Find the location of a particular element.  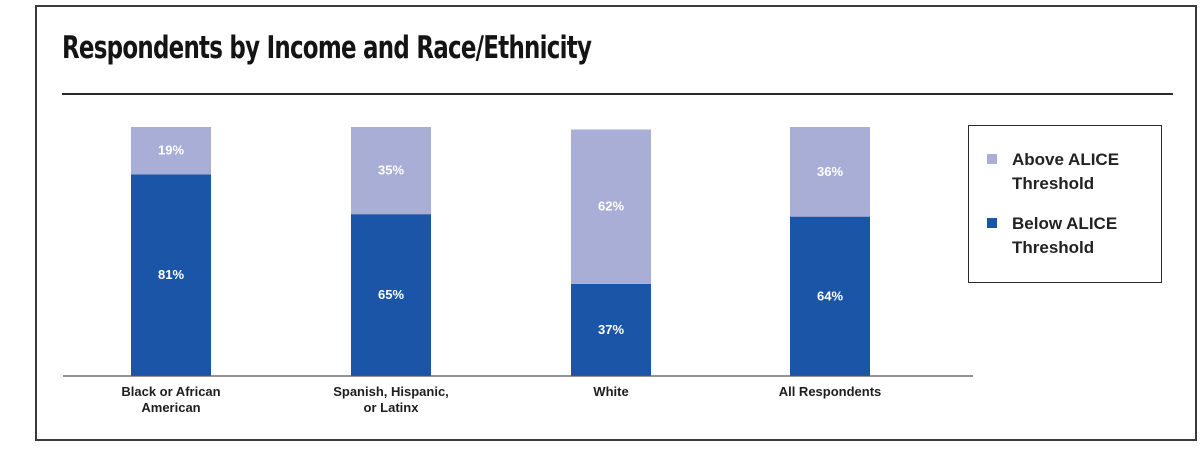

category-label-line: Black or African is located at coordinates (170, 391).